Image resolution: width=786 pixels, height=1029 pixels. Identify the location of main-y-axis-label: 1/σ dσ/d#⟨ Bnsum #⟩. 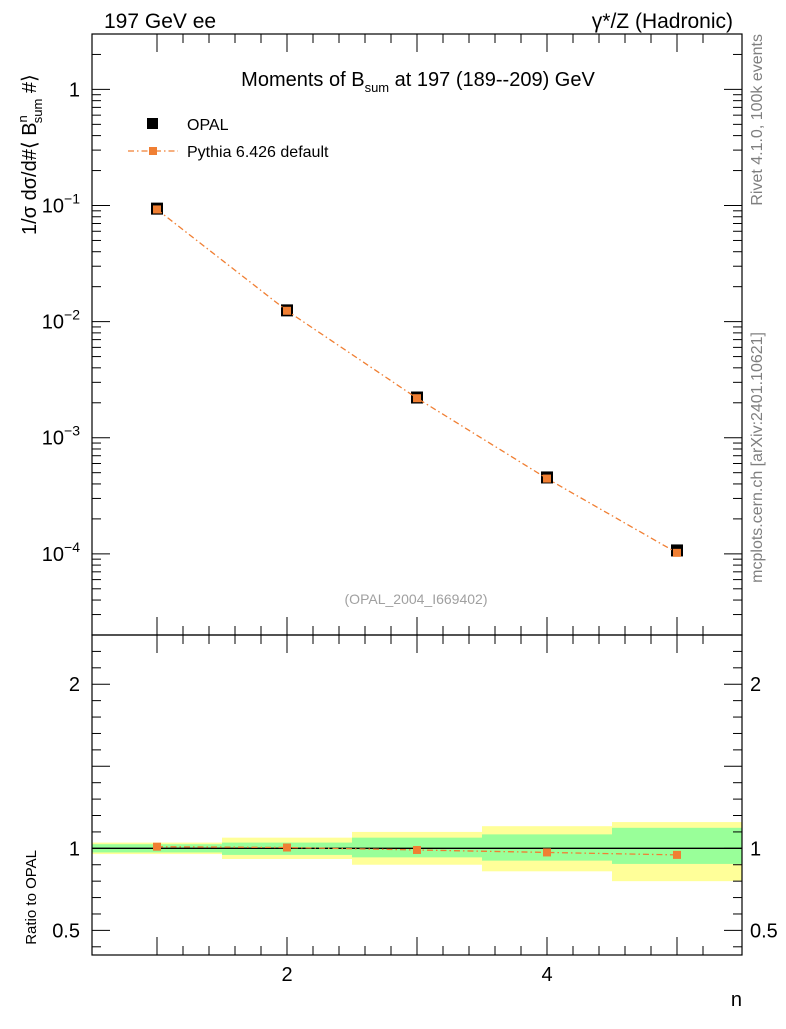
(30, 154).